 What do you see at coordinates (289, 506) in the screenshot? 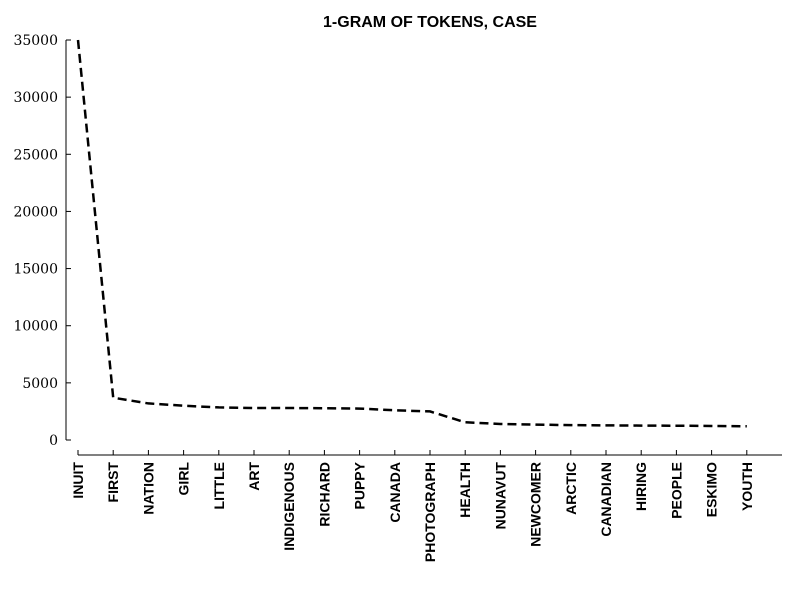
I see `x-tick-label: INDIGENOUS` at bounding box center [289, 506].